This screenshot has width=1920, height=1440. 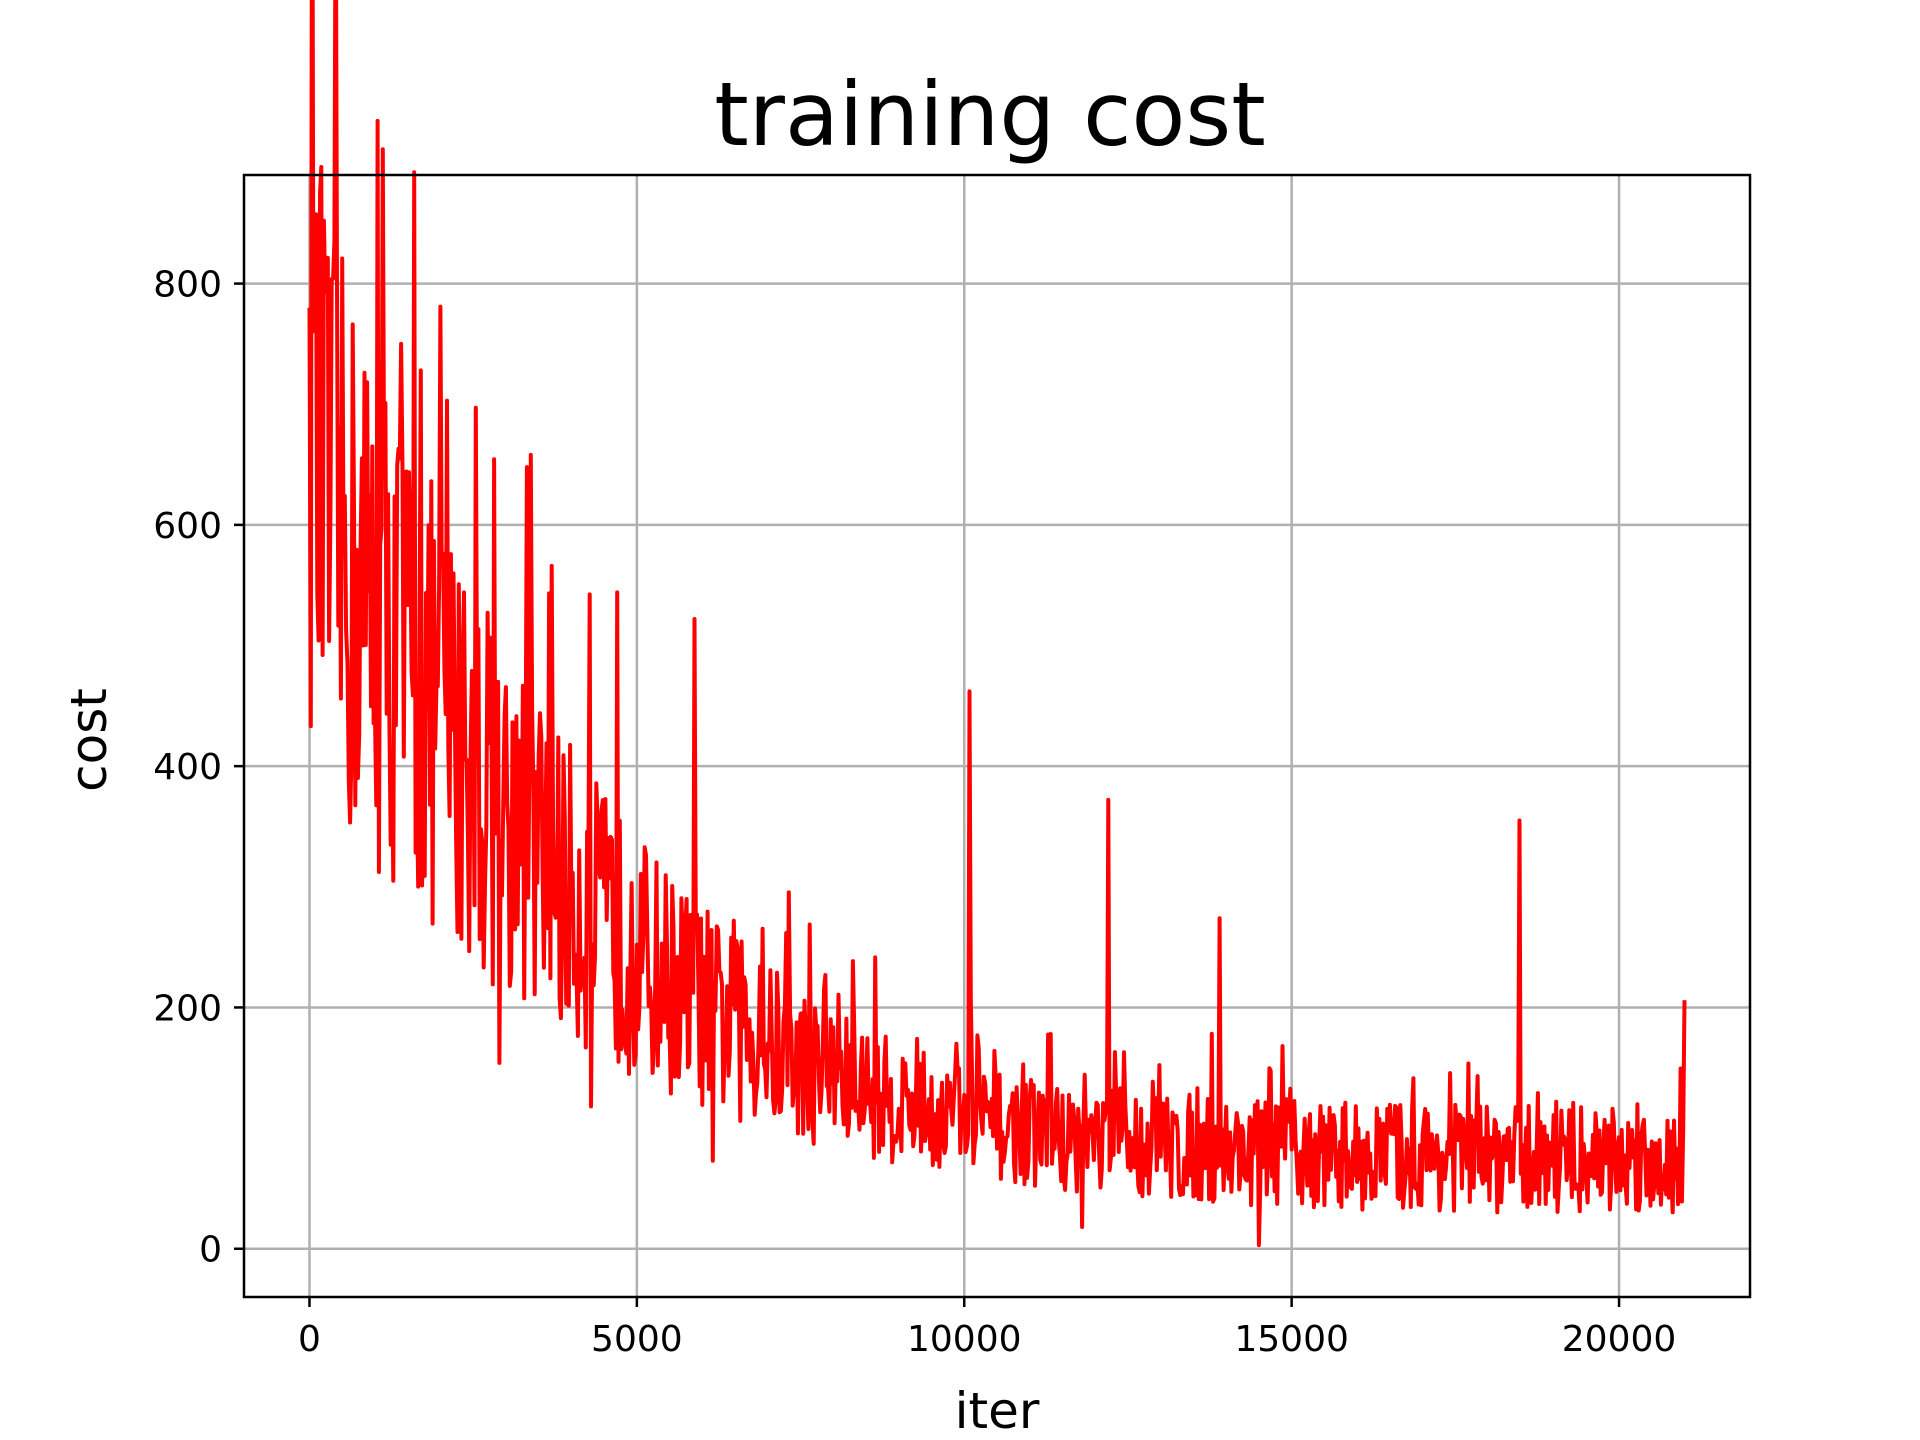 I want to click on y-axis: 0 200 400 600 800, so click(x=198, y=768).